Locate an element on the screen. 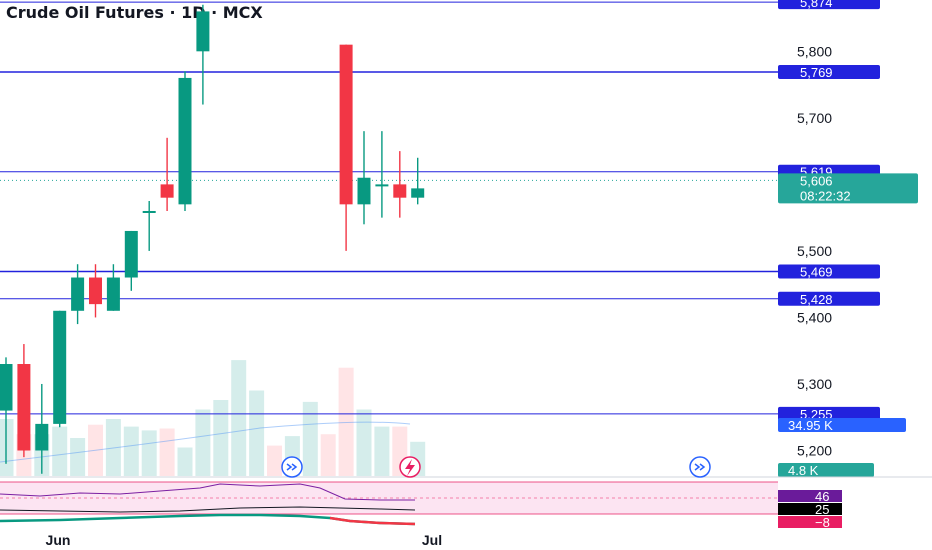  indicator-label-text: −8 is located at coordinates (822, 522).